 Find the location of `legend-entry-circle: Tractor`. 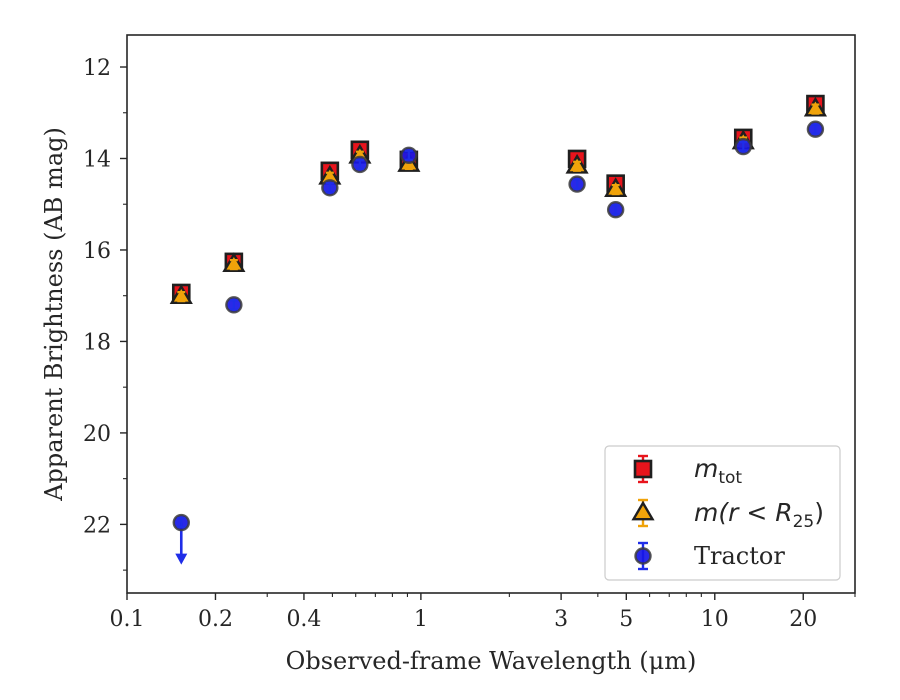

legend-entry-circle: Tractor is located at coordinates (709, 556).